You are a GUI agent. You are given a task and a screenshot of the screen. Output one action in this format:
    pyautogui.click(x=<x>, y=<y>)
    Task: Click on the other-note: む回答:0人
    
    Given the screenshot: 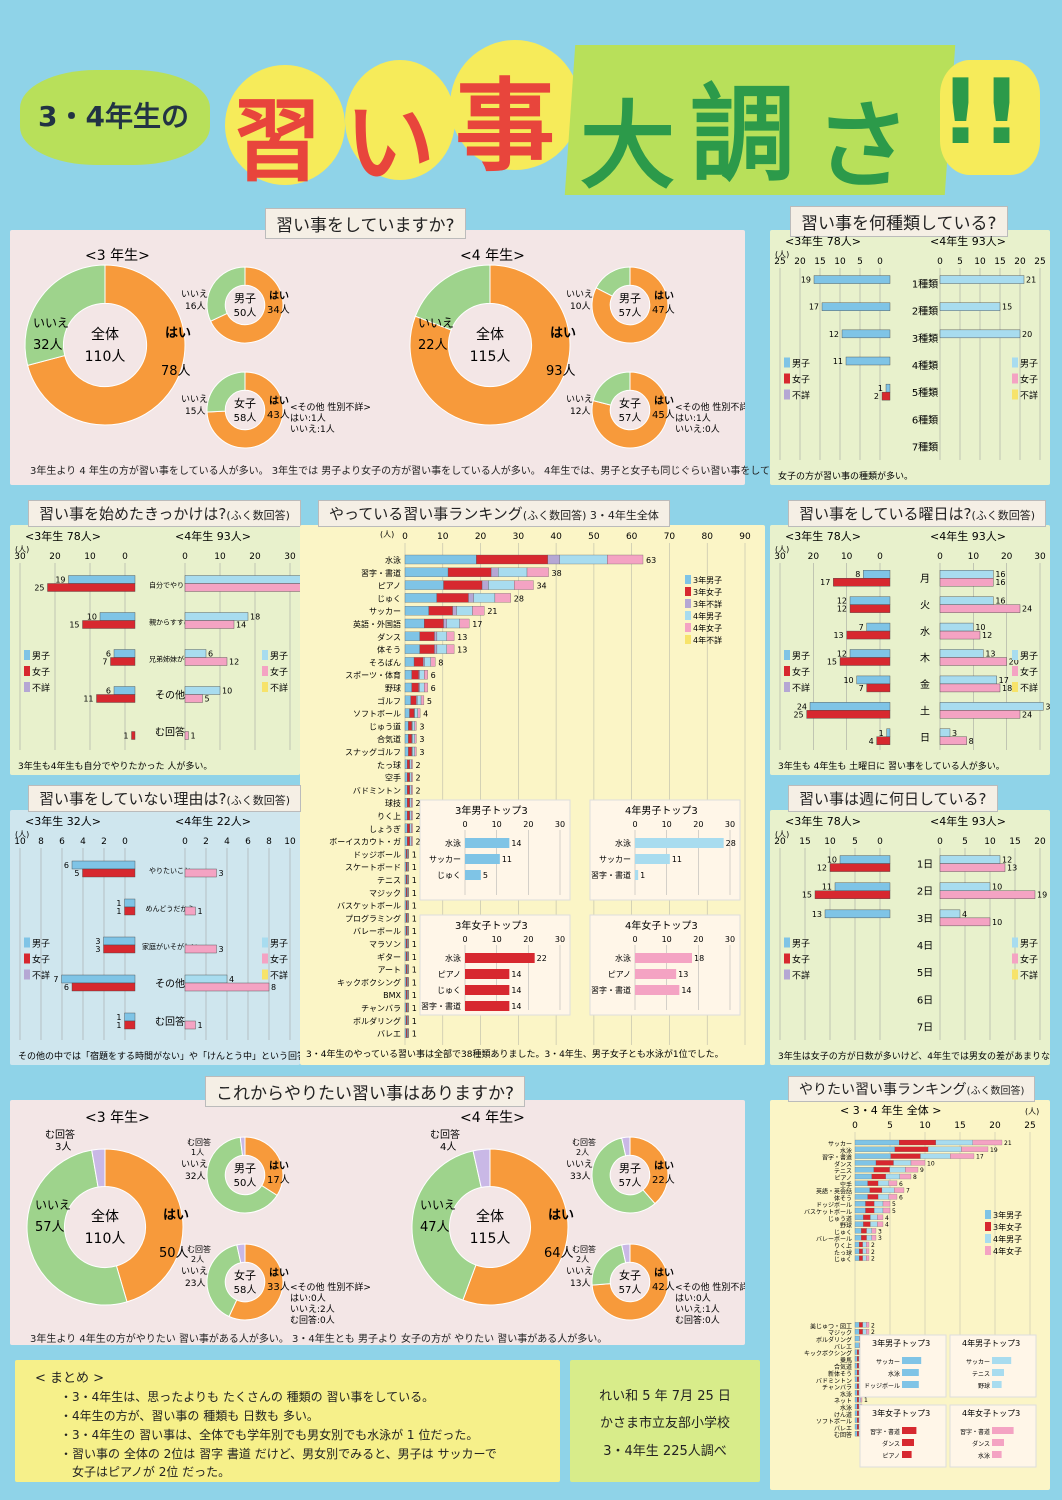 What is the action you would take?
    pyautogui.click(x=697, y=1320)
    